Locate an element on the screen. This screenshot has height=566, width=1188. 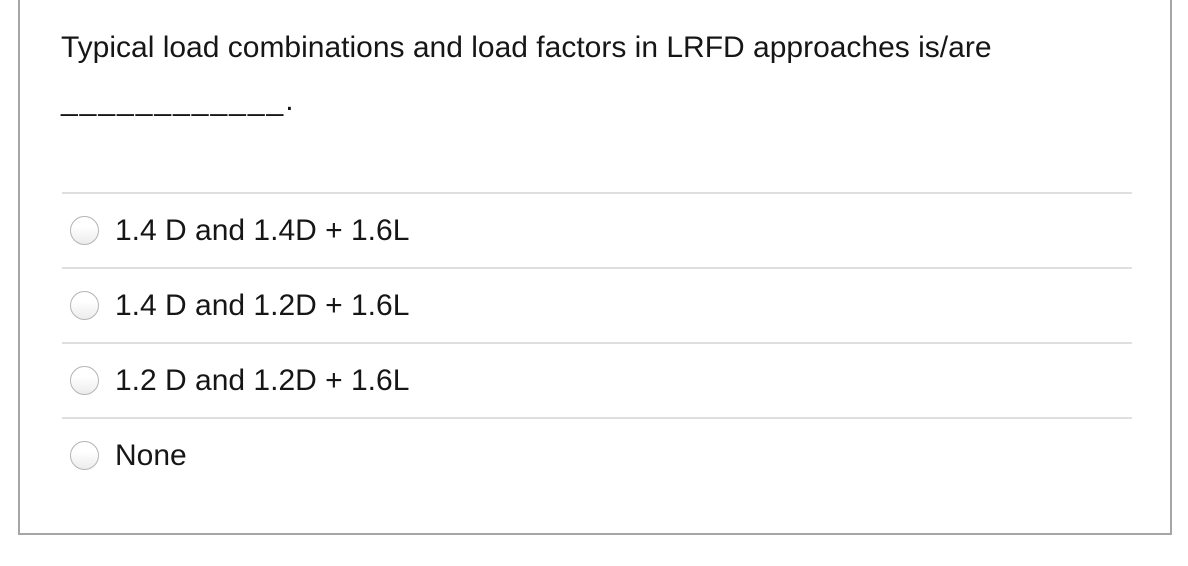
answer-option-1: 1.4 D and 1.4D + 1.6L is located at coordinates (597, 229).